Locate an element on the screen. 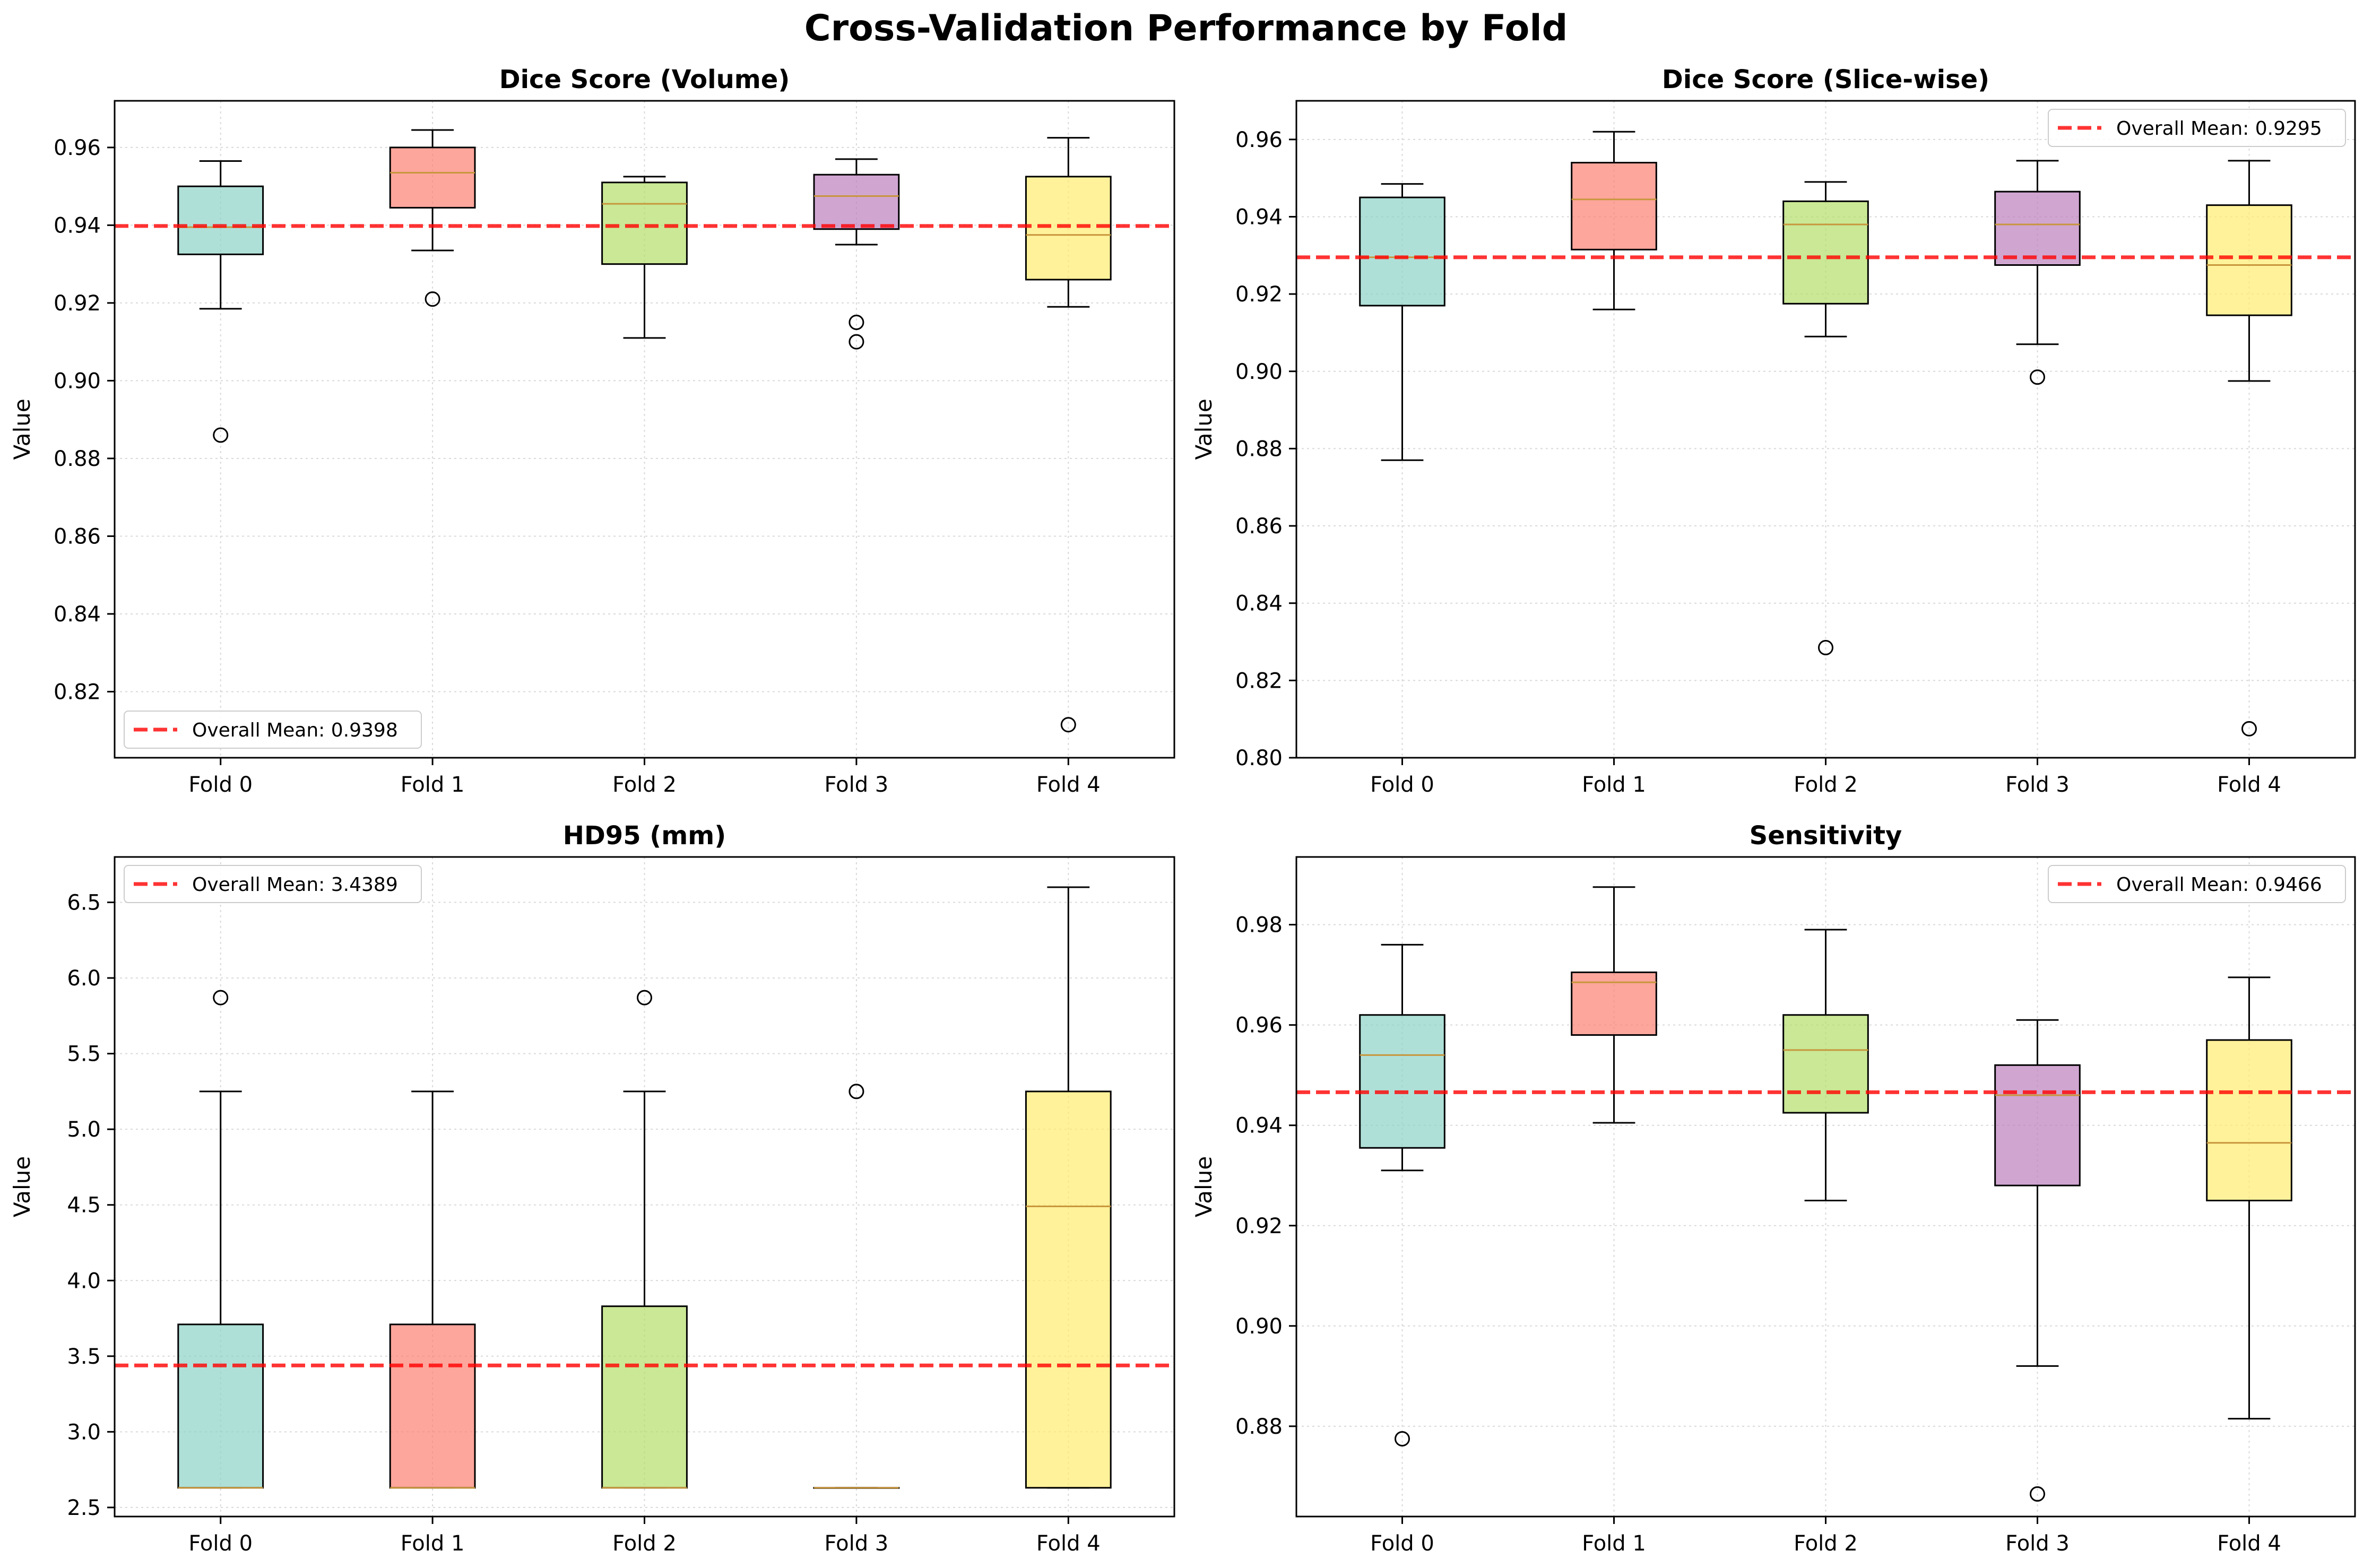 This screenshot has width=2372, height=1568. y-tick-label: 6.0 is located at coordinates (84, 978).